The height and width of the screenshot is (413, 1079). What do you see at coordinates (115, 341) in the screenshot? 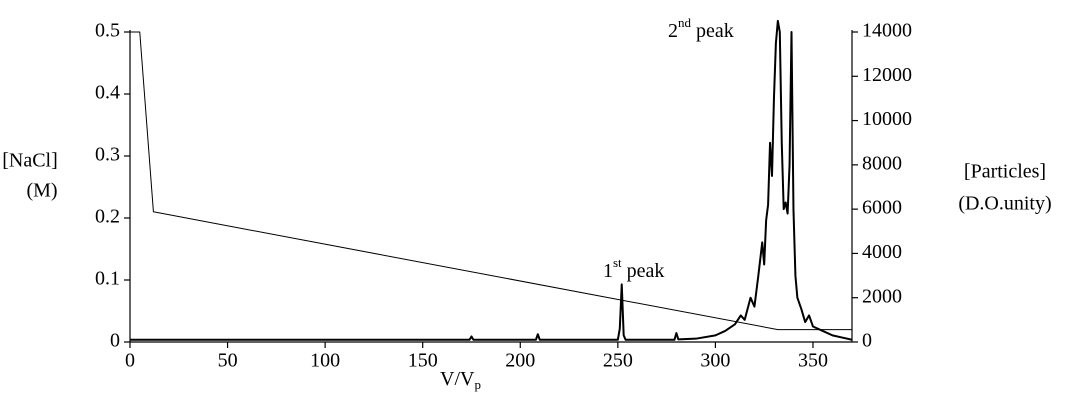
I see `y-tick-label: 0` at bounding box center [115, 341].